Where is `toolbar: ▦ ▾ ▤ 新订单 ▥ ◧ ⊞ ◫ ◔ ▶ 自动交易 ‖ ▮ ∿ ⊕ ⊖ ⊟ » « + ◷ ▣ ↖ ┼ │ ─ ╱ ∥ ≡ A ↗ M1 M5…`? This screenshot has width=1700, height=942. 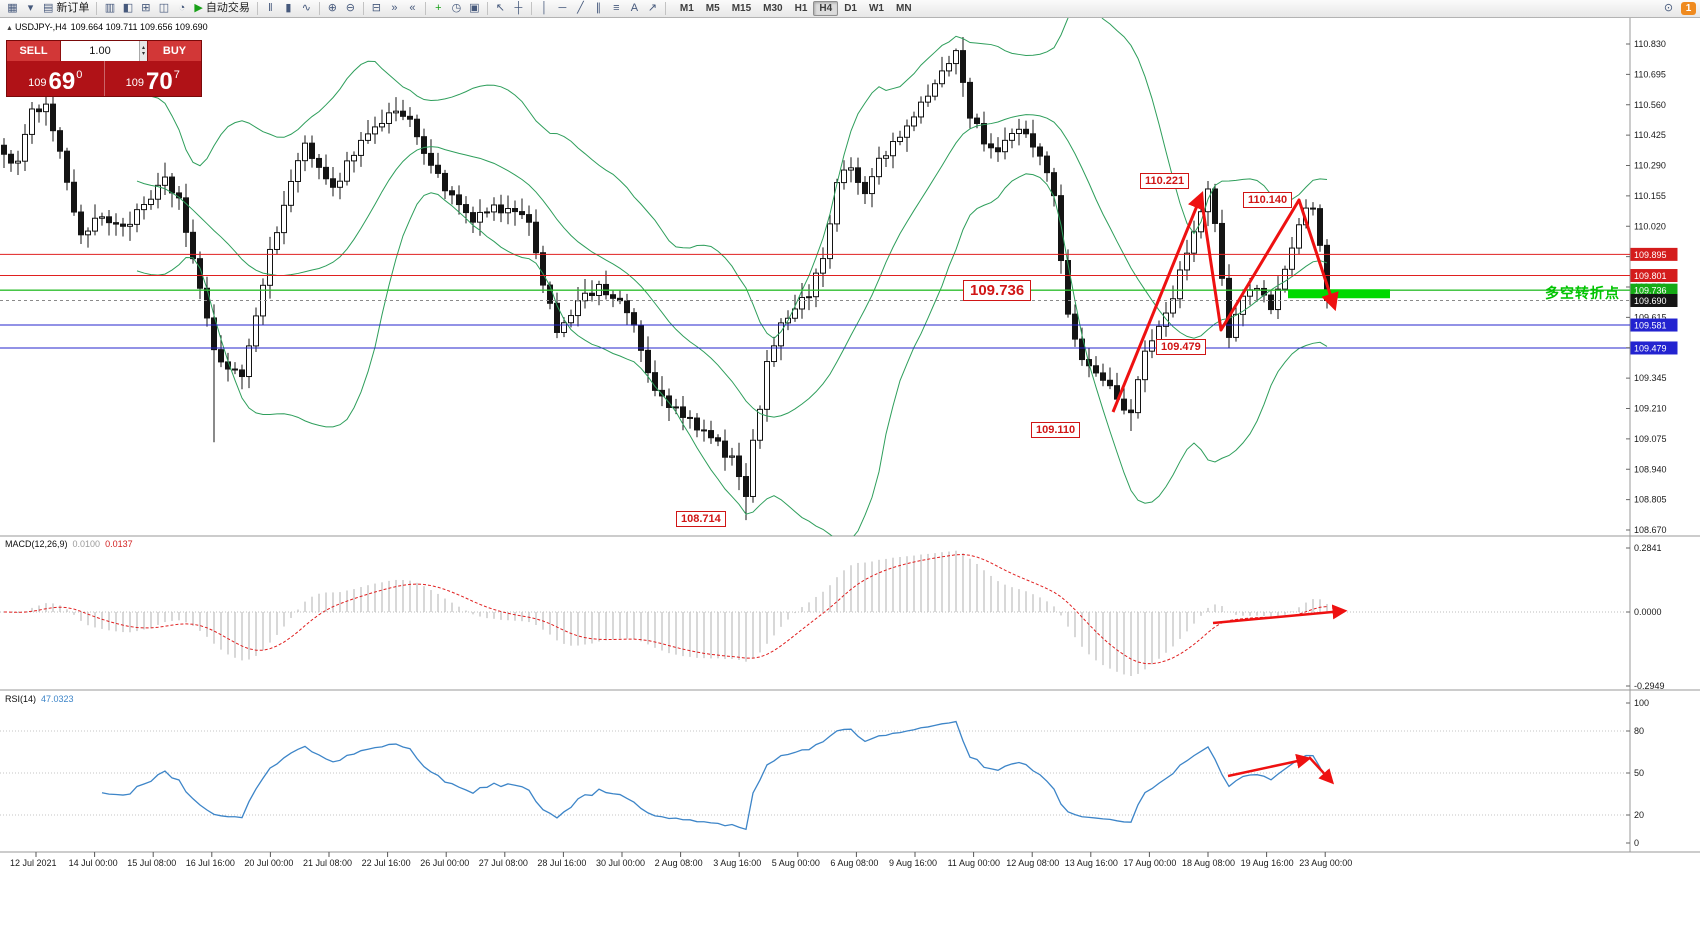
toolbar: ▦ ▾ ▤ 新订单 ▥ ◧ ⊞ ◫ ◔ ▶ 自动交易 ‖ ▮ ∿ ⊕ ⊖ ⊟ » « + ◷ ▣ ↖ ┼ │ ─ ╱ ∥ ≡ A ↗ M1 M5… is located at coordinates (850, 9).